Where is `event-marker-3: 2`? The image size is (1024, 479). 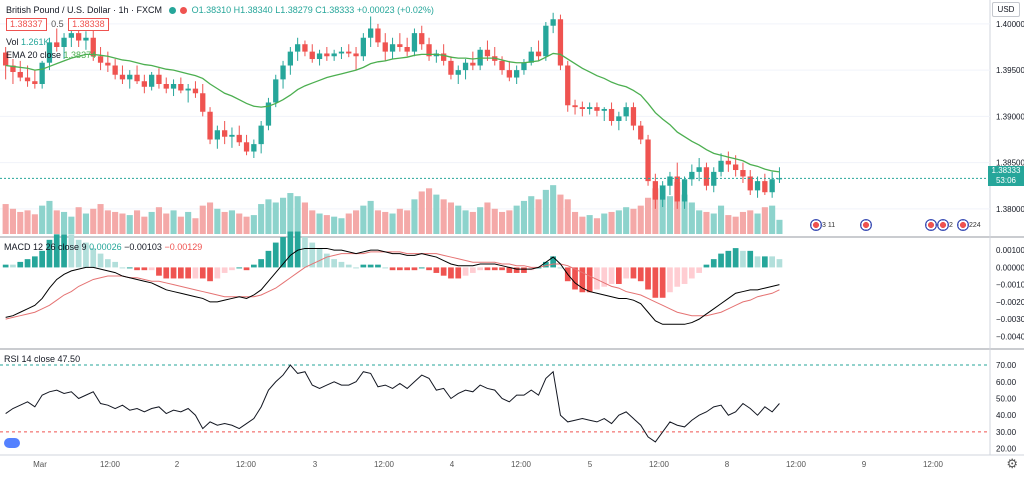
event-marker-3: 2 is located at coordinates (939, 225).